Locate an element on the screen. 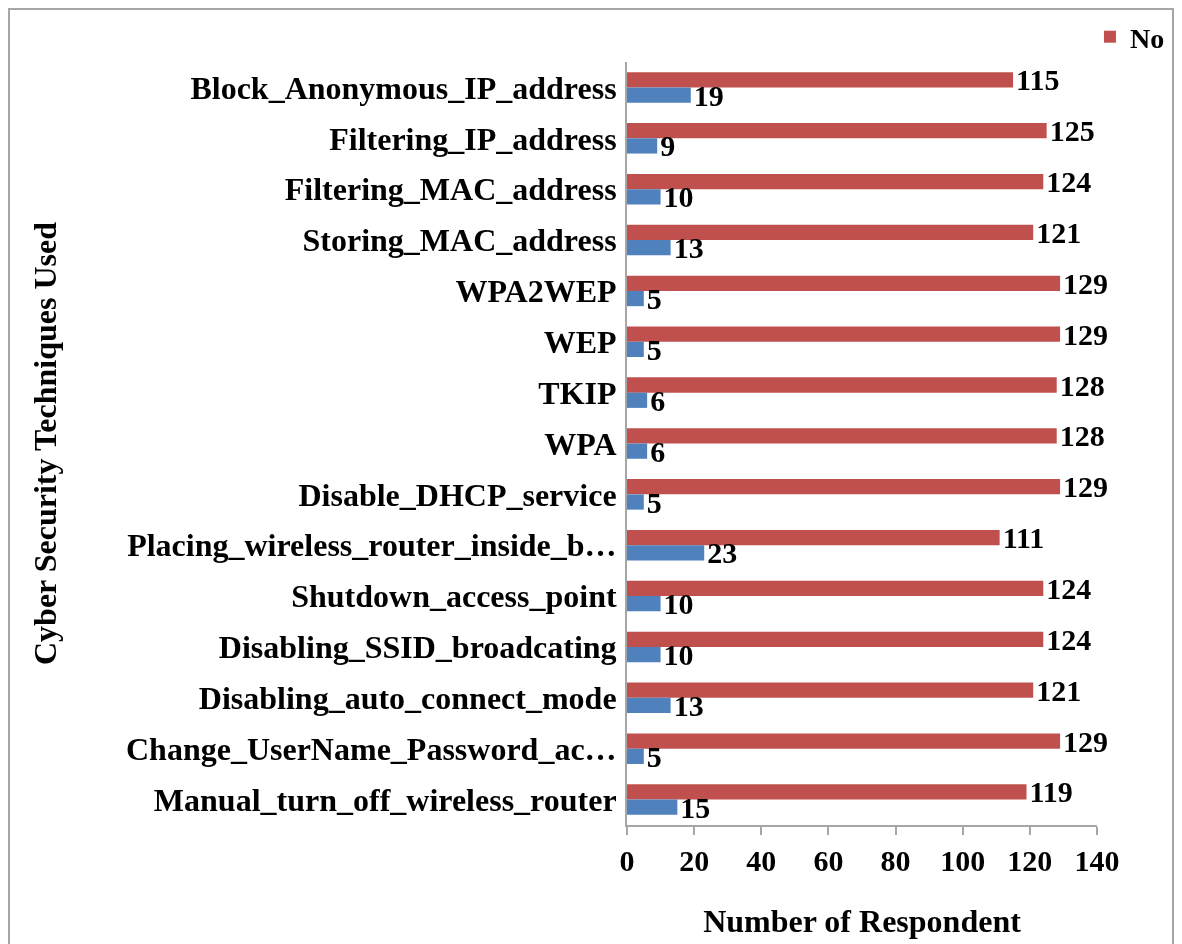 Image resolution: width=1182 pixels, height=944 pixels. x-tick-label: 60 is located at coordinates (828, 860).